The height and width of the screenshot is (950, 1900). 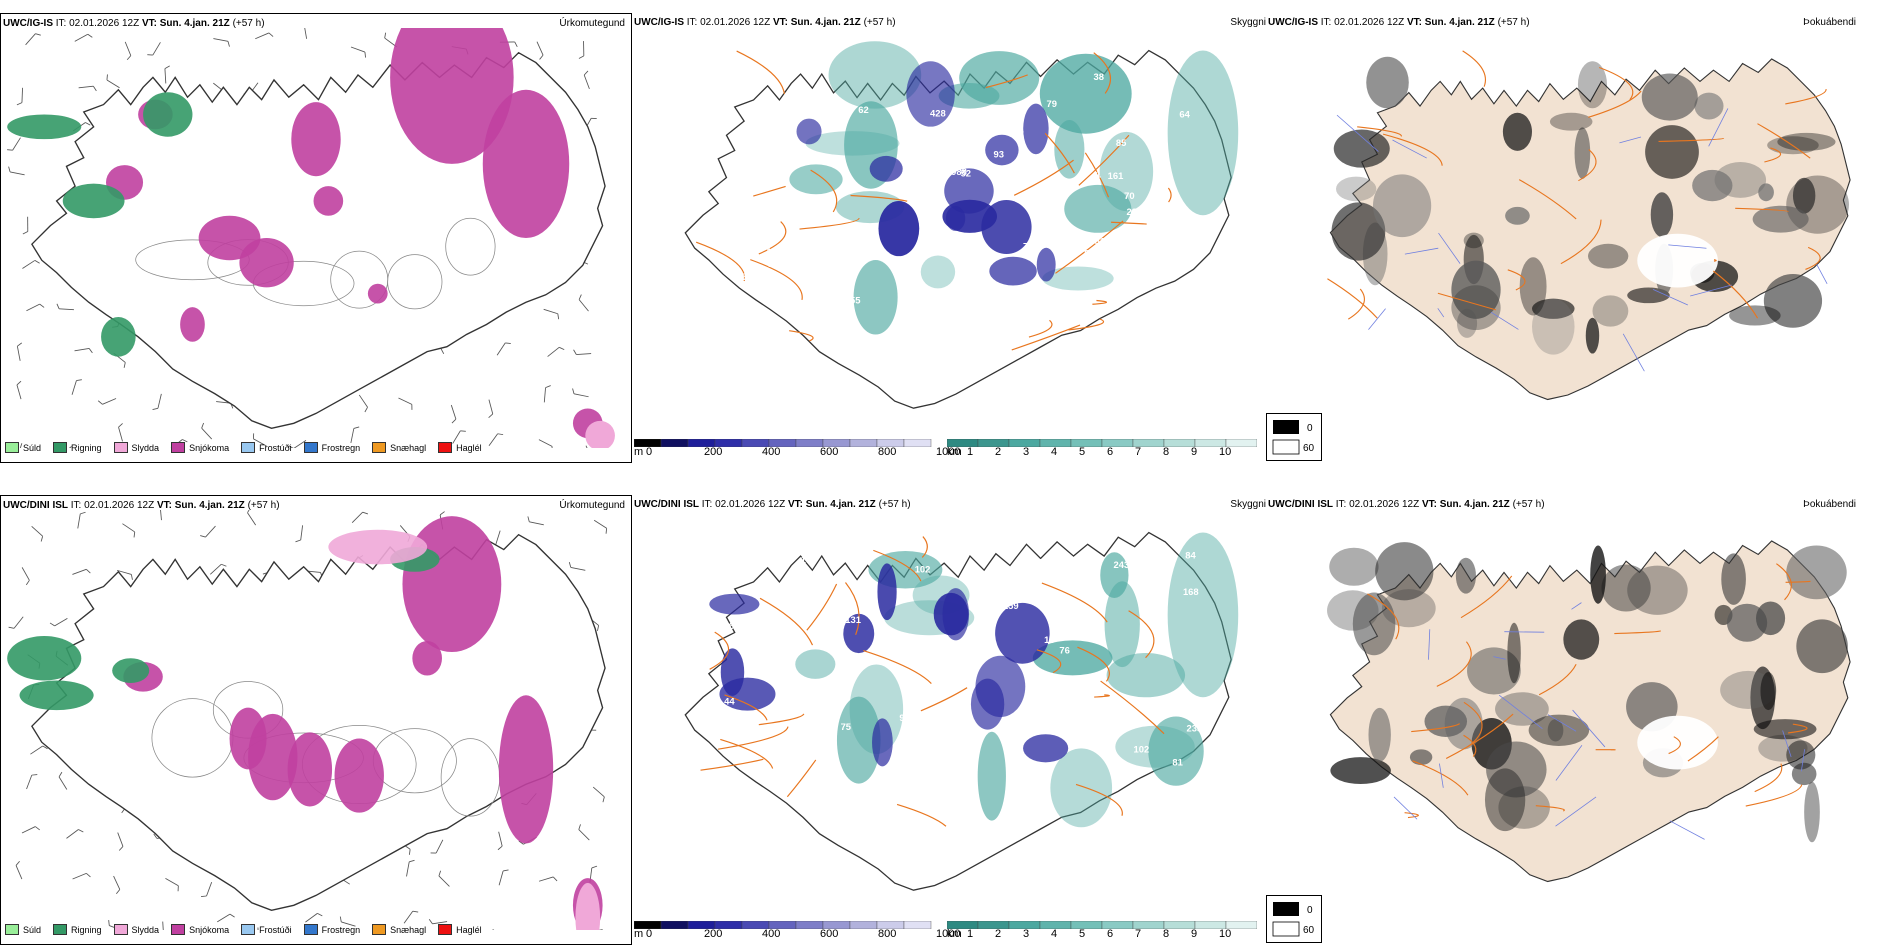 I want to click on legend-label: Rigning, so click(x=86, y=447).